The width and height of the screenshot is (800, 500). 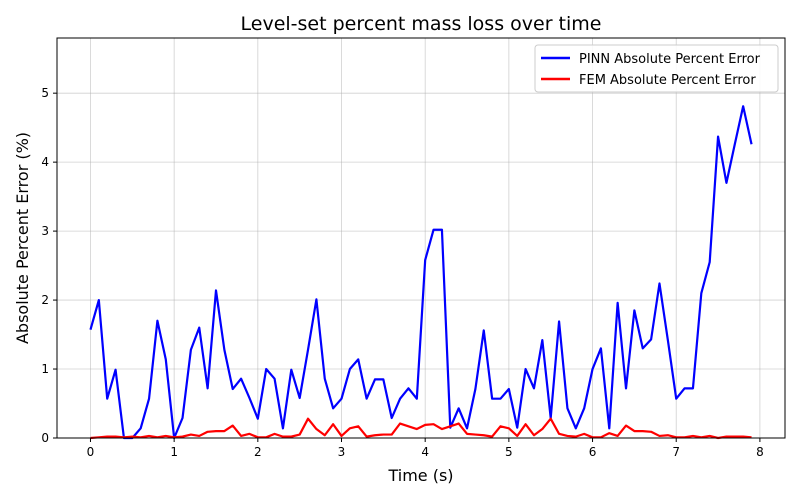 What do you see at coordinates (760, 452) in the screenshot?
I see `x-tick-label: 8` at bounding box center [760, 452].